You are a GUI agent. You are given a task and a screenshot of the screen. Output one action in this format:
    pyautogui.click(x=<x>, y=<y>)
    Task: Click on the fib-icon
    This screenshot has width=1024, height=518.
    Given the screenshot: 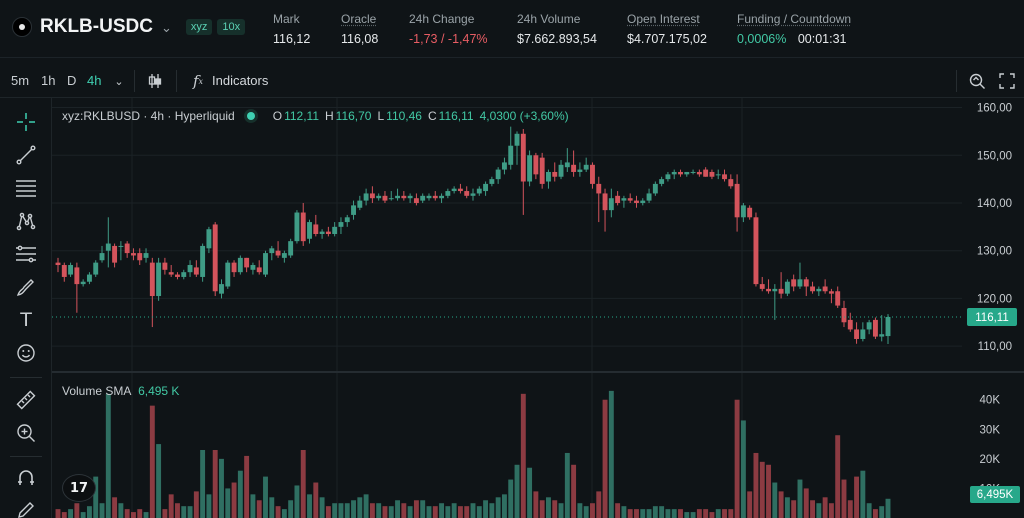 What is the action you would take?
    pyautogui.click(x=26, y=254)
    